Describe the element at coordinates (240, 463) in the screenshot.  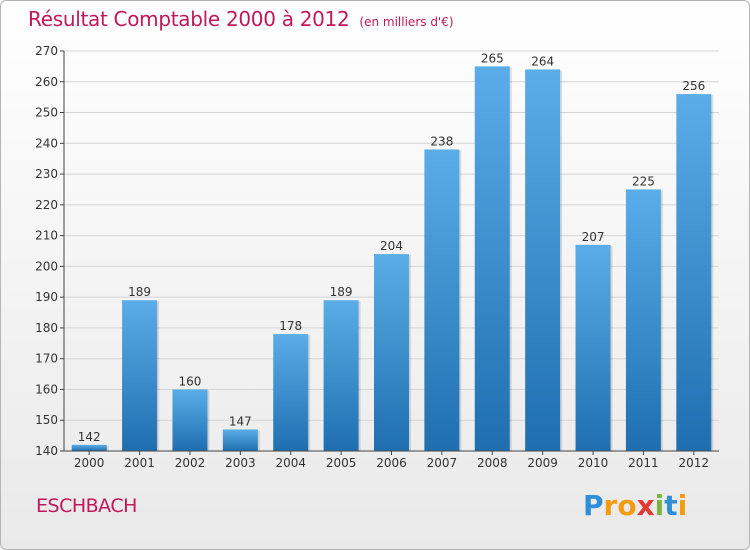
I see `x-tick-label: 2003` at that location.